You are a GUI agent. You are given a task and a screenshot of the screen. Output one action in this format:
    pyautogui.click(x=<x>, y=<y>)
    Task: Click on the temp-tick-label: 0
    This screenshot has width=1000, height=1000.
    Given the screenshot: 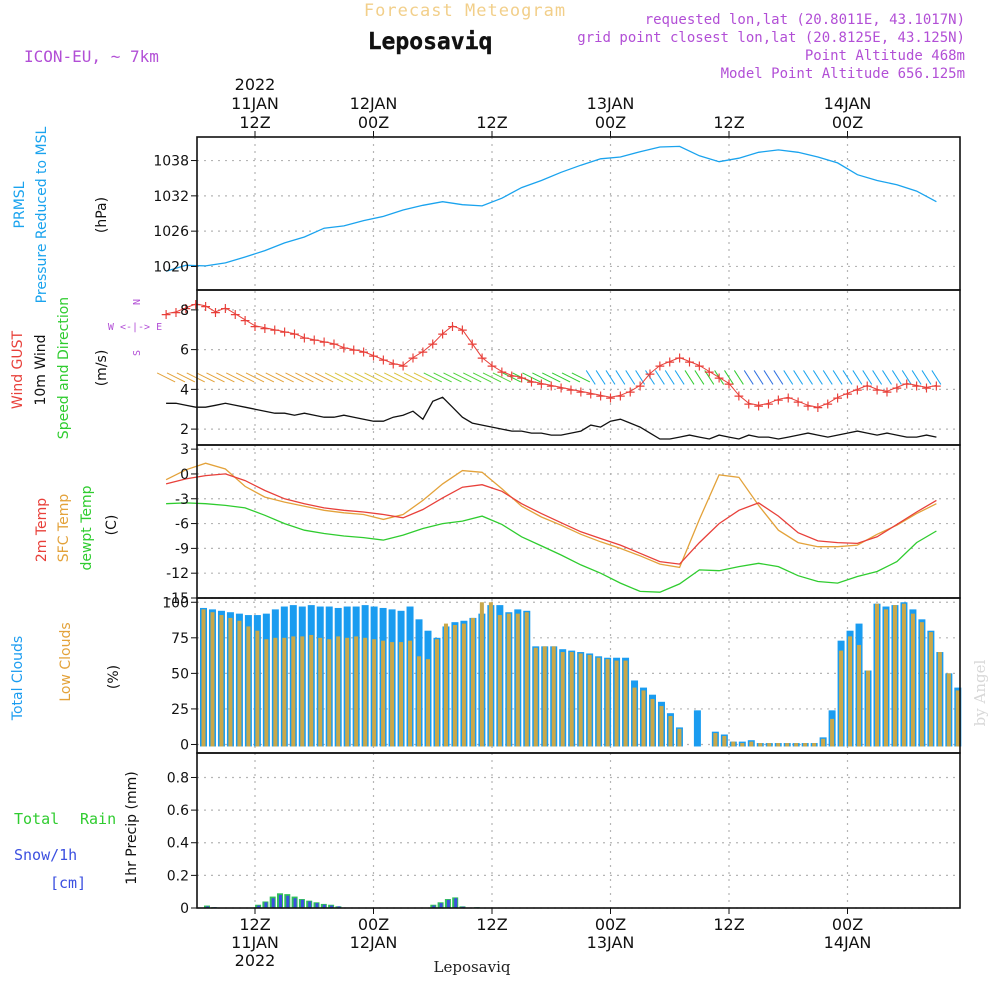 What is the action you would take?
    pyautogui.click(x=184, y=475)
    